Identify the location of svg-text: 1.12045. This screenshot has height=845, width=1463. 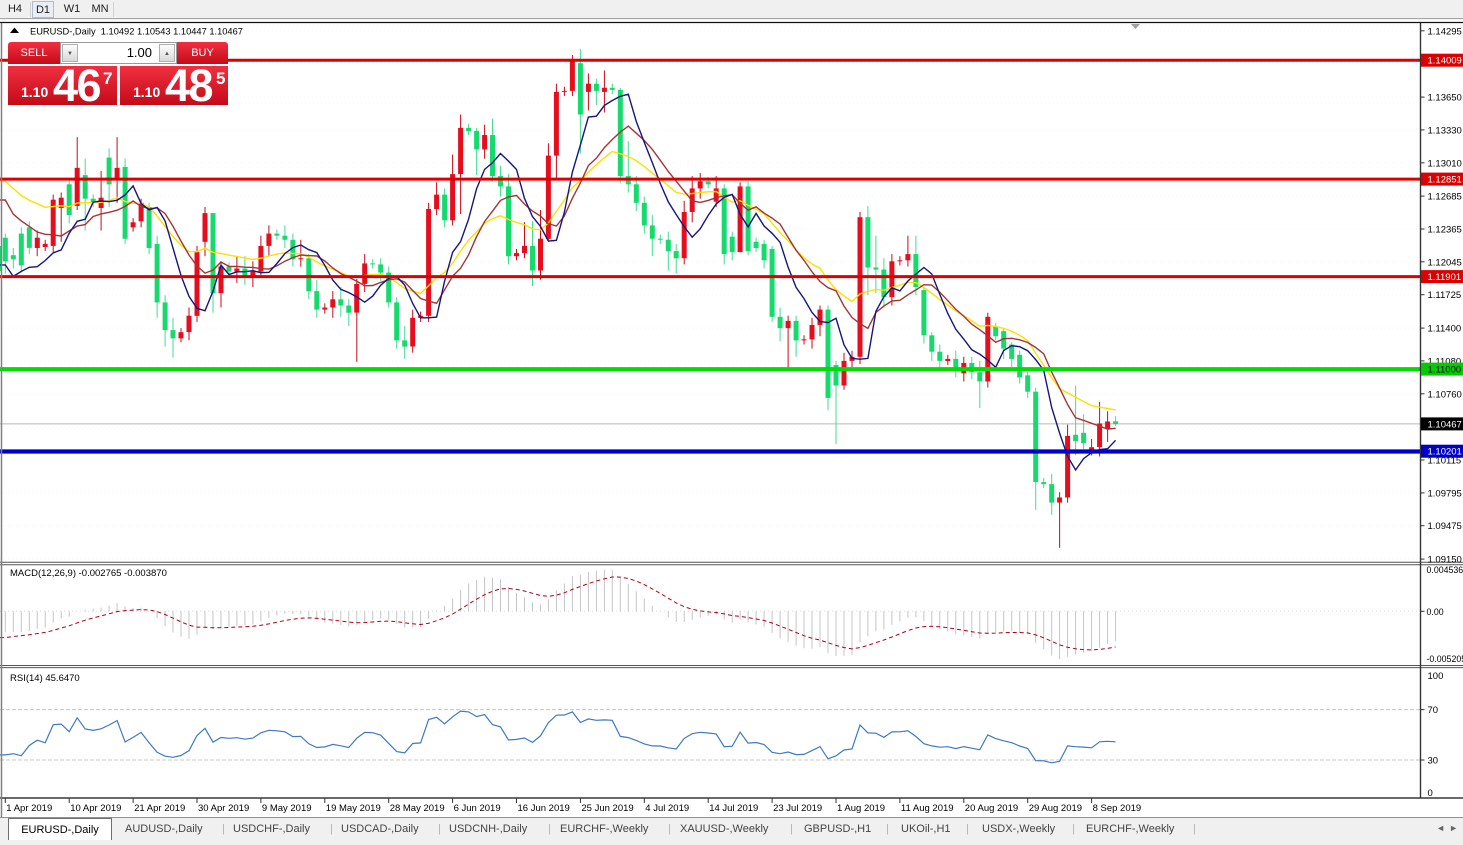
(1445, 262).